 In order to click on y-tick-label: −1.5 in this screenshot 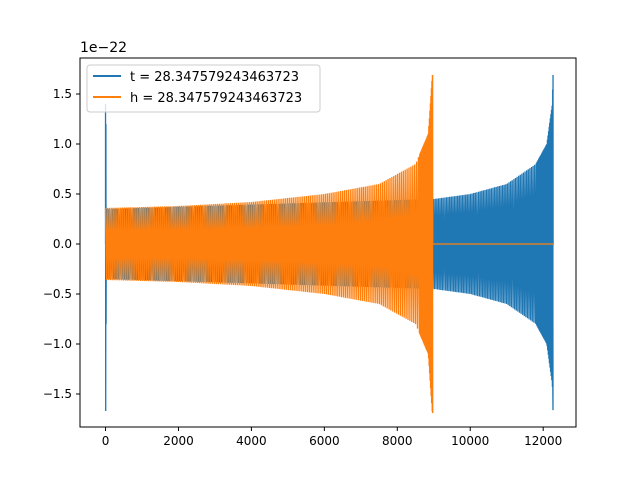, I will do `click(57, 394)`.